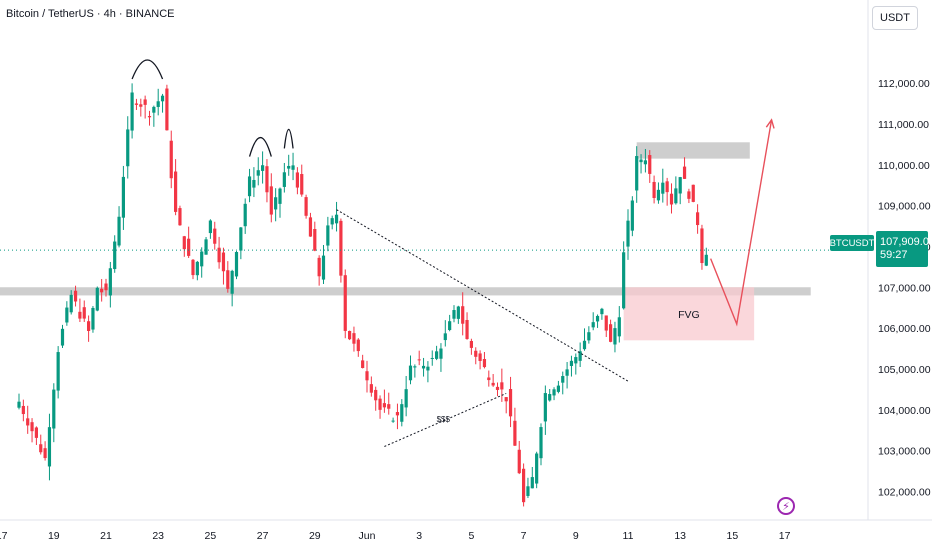  Describe the element at coordinates (904, 329) in the screenshot. I see `y-tick-label: 106,000.00` at that location.